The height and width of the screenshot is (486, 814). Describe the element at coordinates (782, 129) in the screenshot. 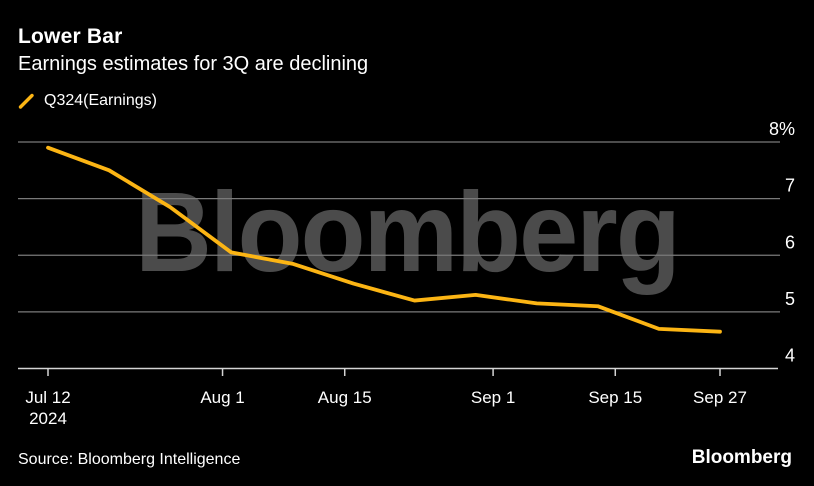

I see `y-axis-label: 8%` at that location.